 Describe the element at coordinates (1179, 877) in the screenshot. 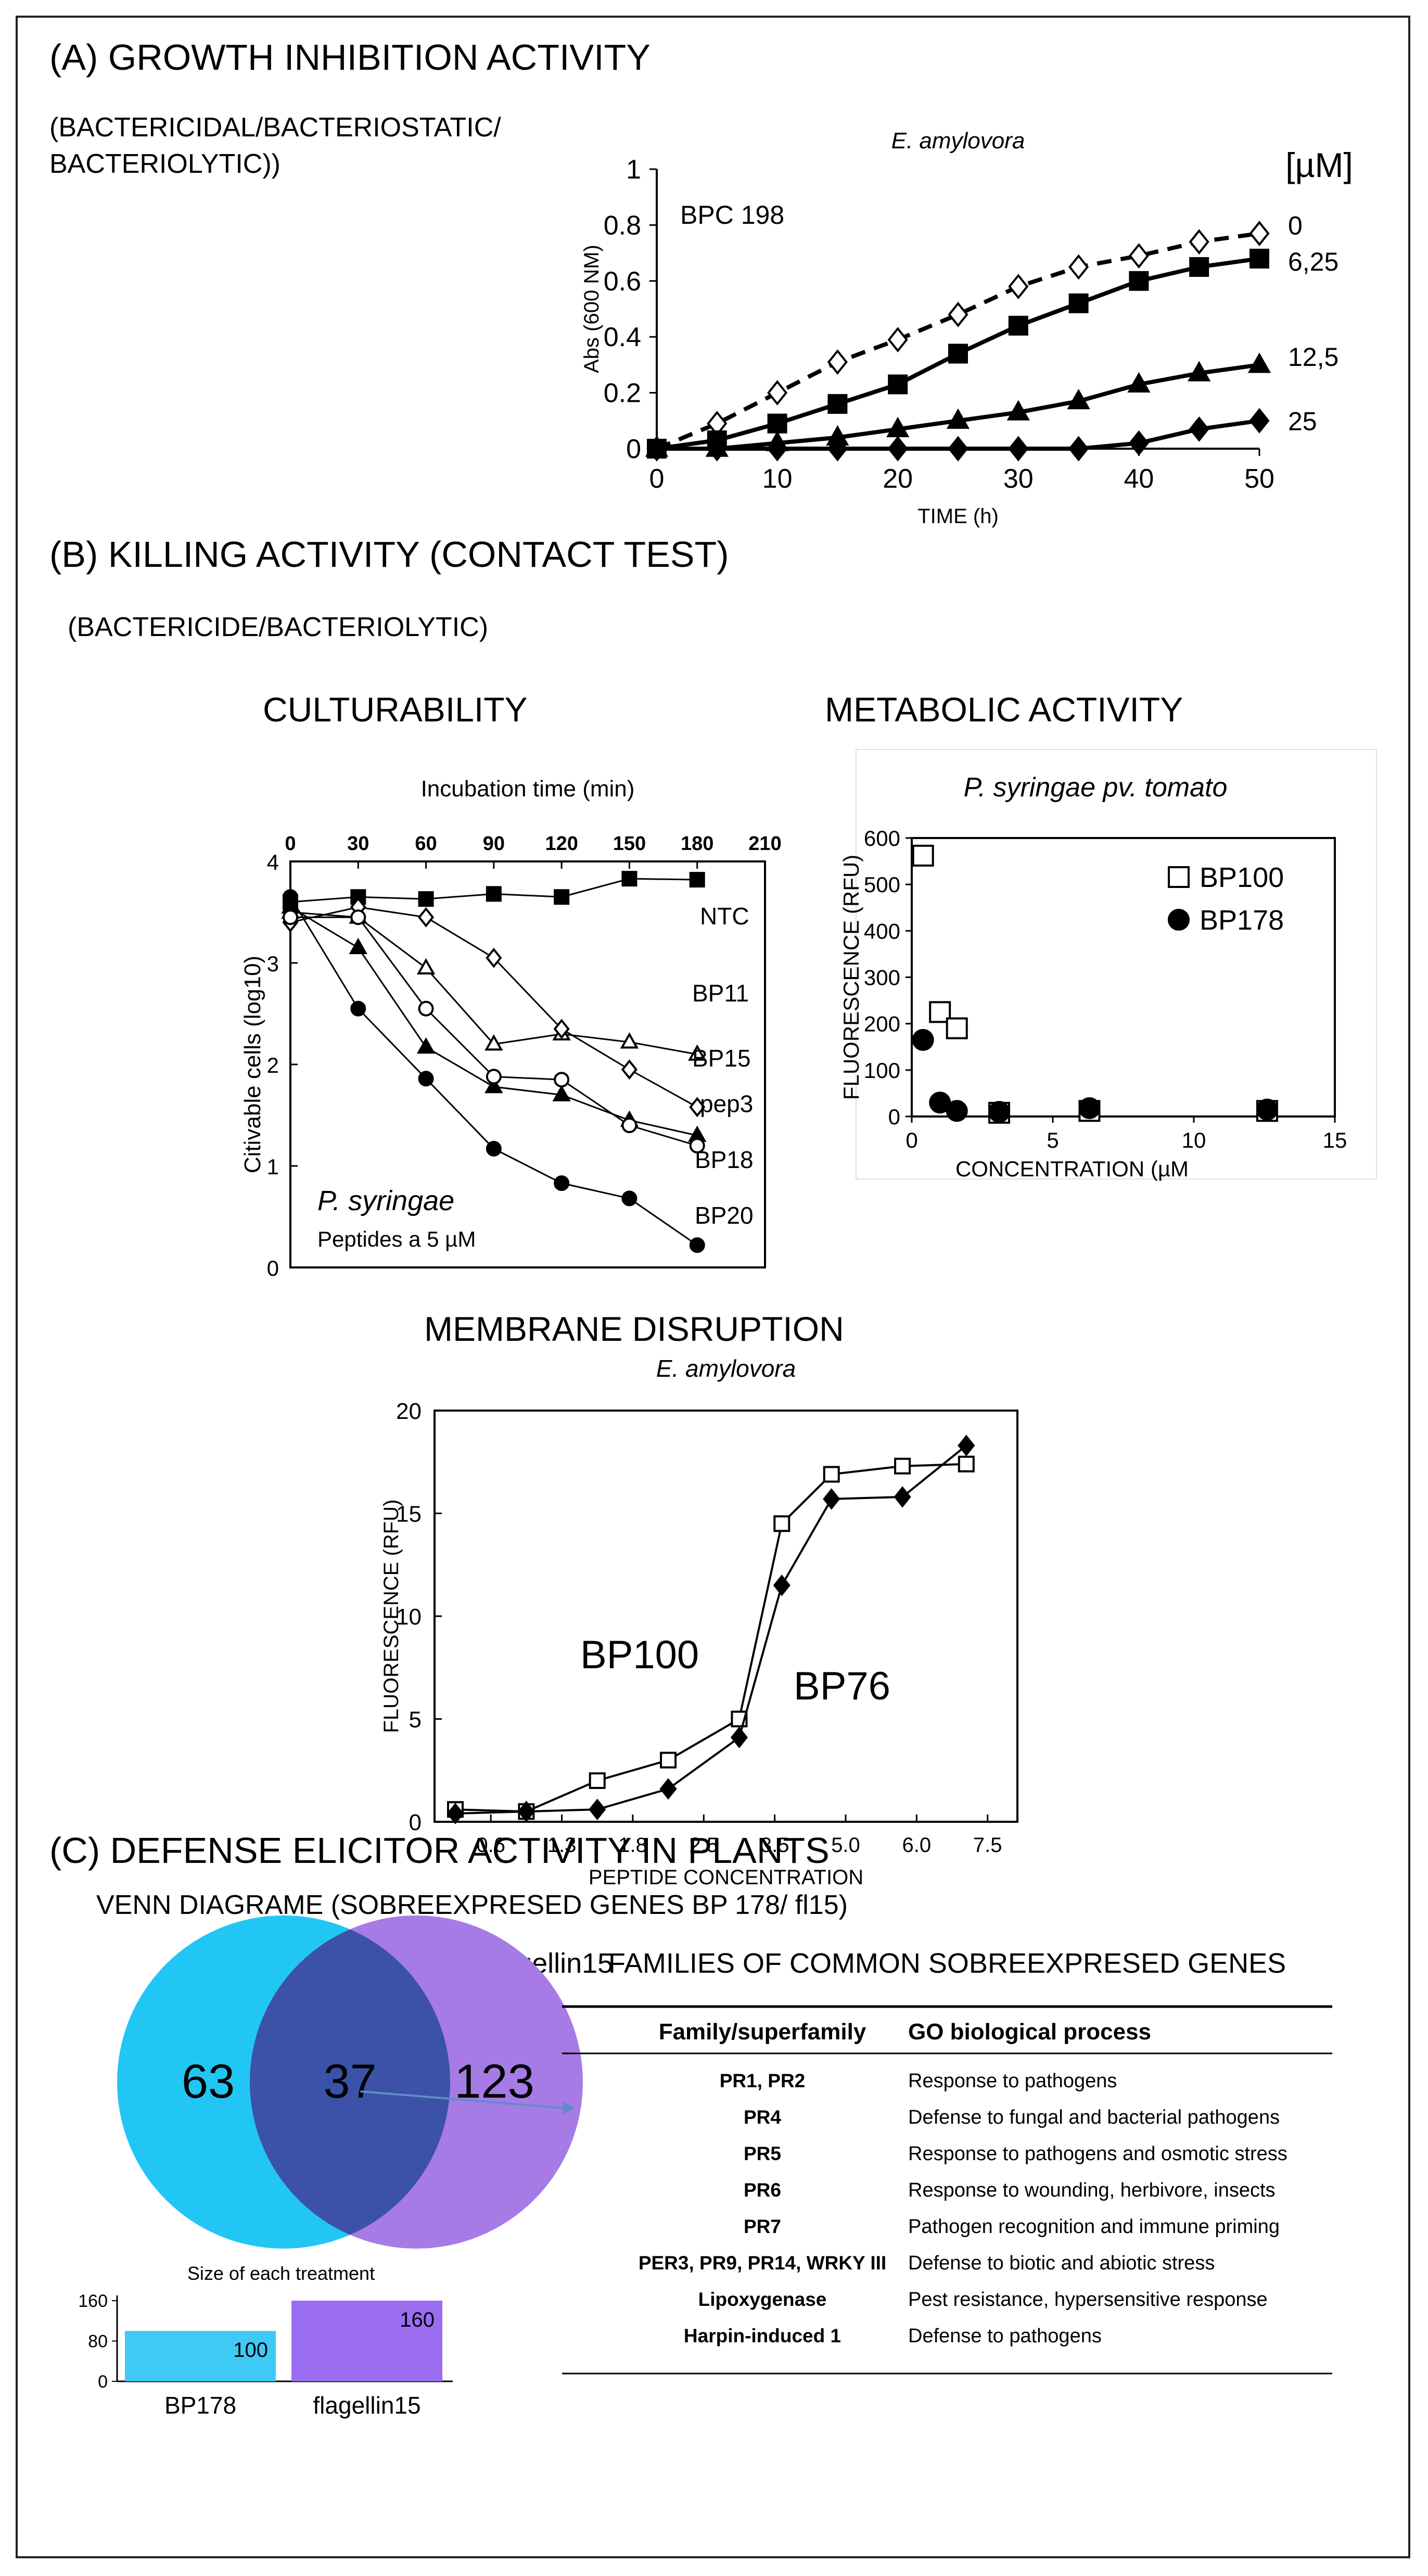

I see `metabolic-legend-marker` at that location.